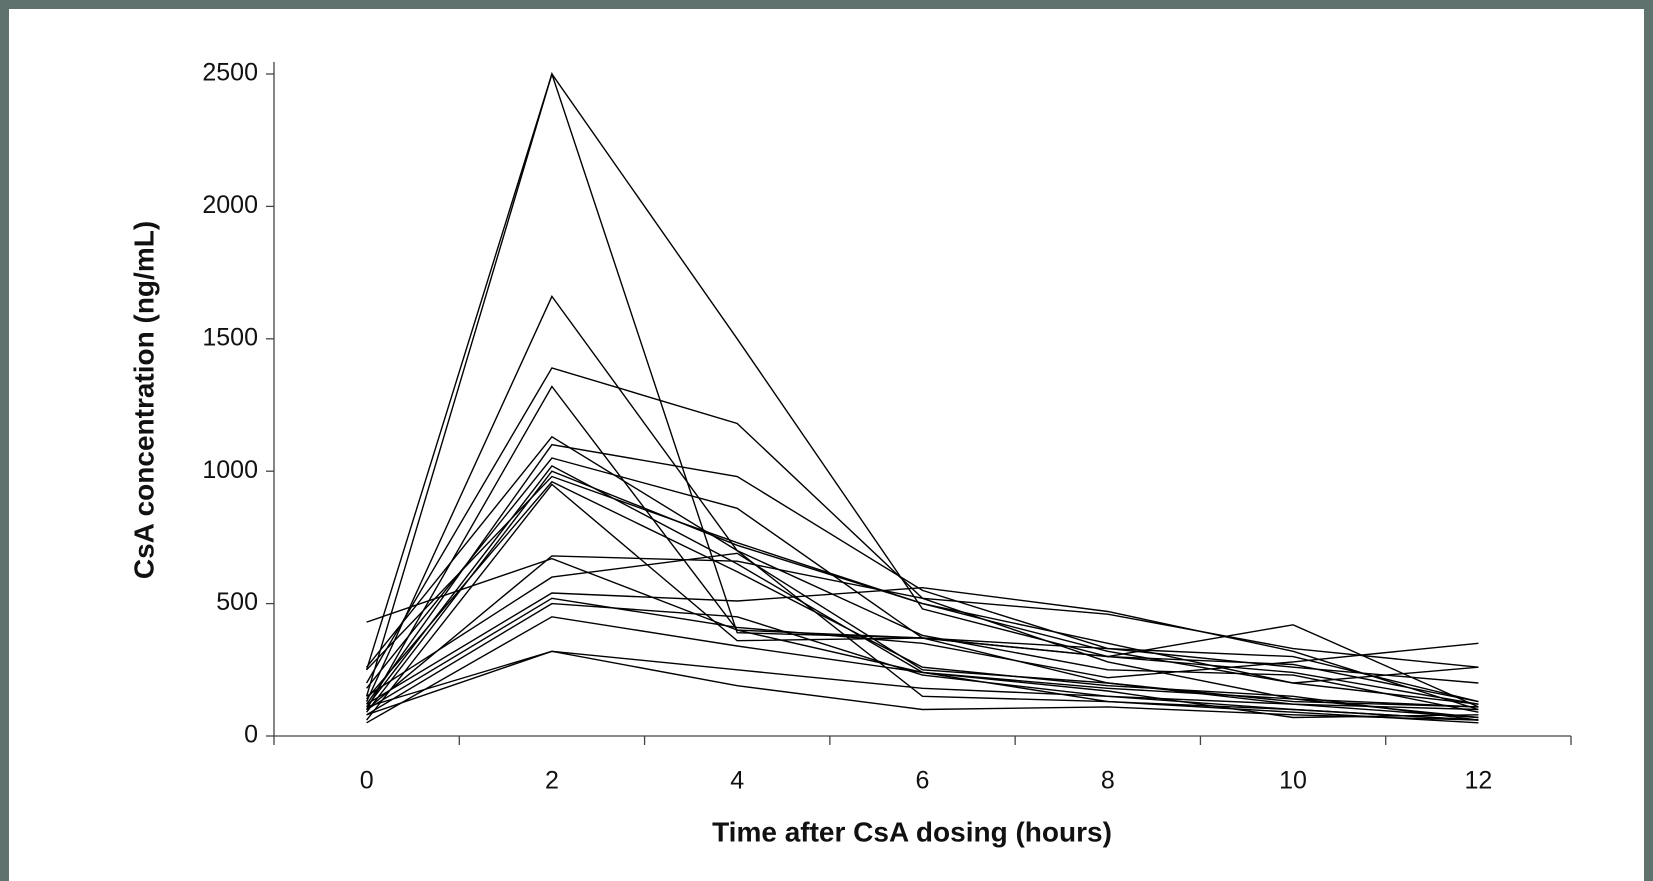 The height and width of the screenshot is (881, 1653). Describe the element at coordinates (230, 470) in the screenshot. I see `y-tick-label: 1000` at that location.